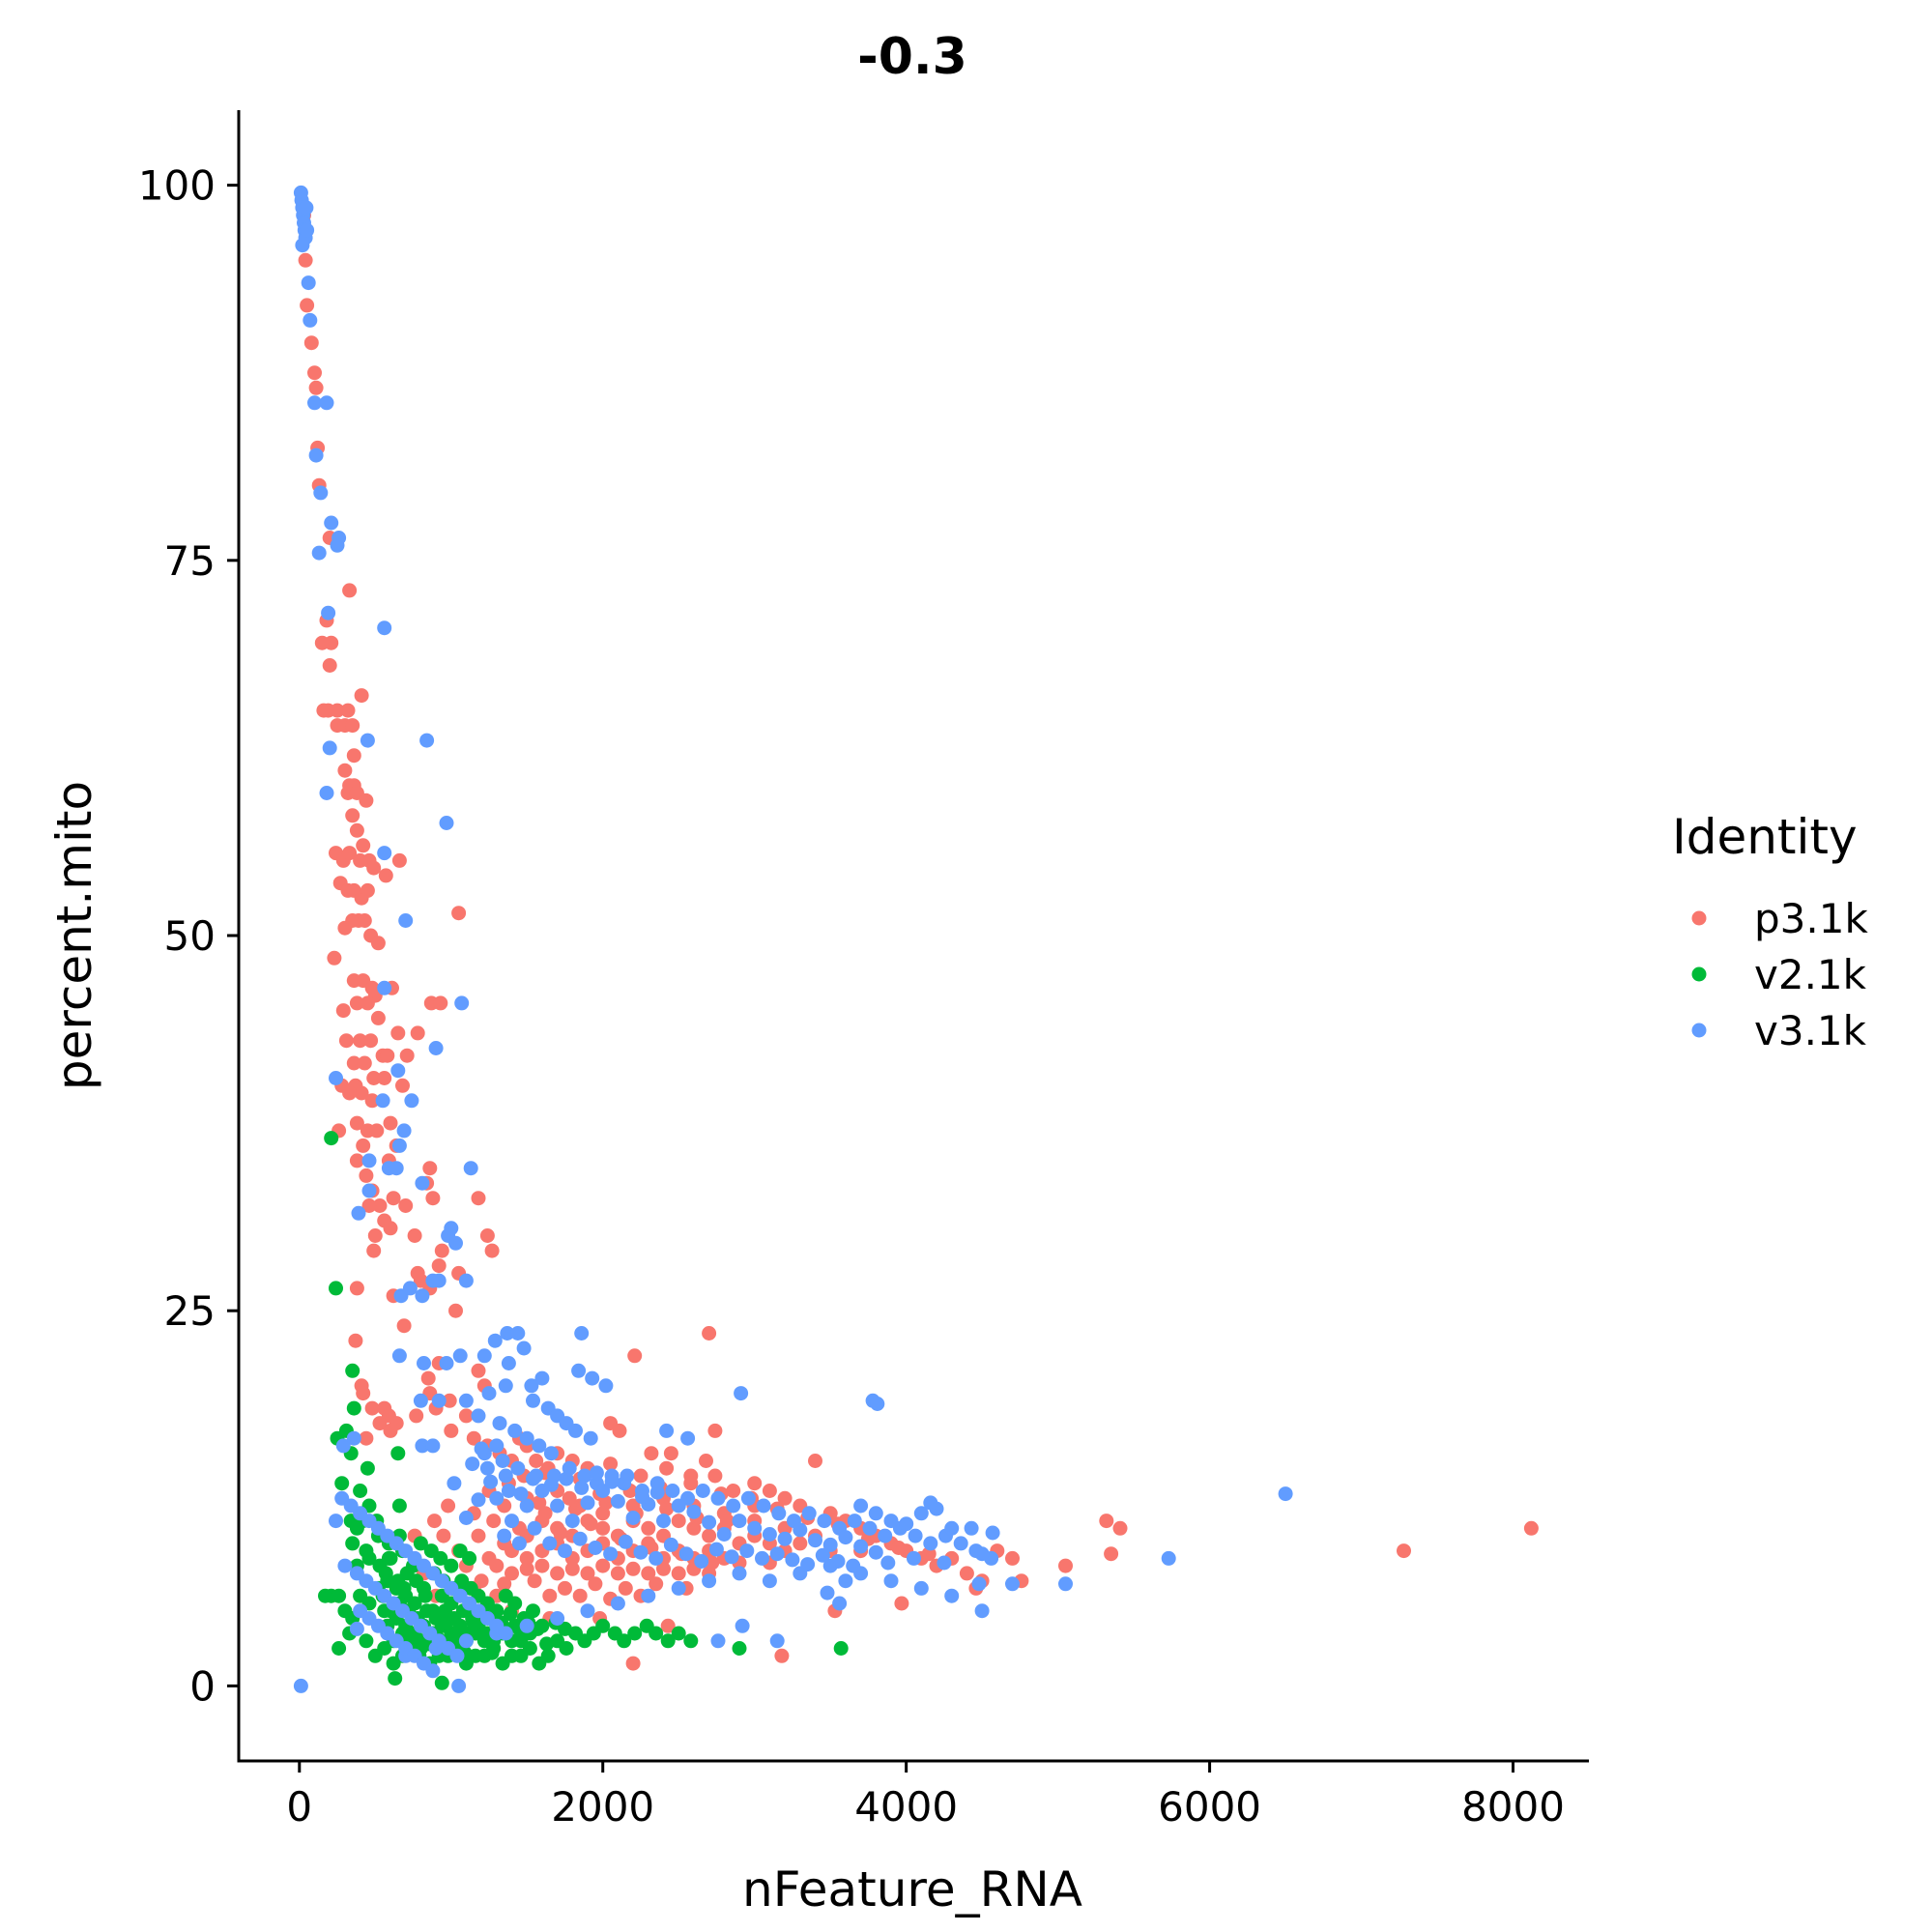  Describe the element at coordinates (982, 1554) in the screenshot. I see `point-v3.1k-143` at that location.